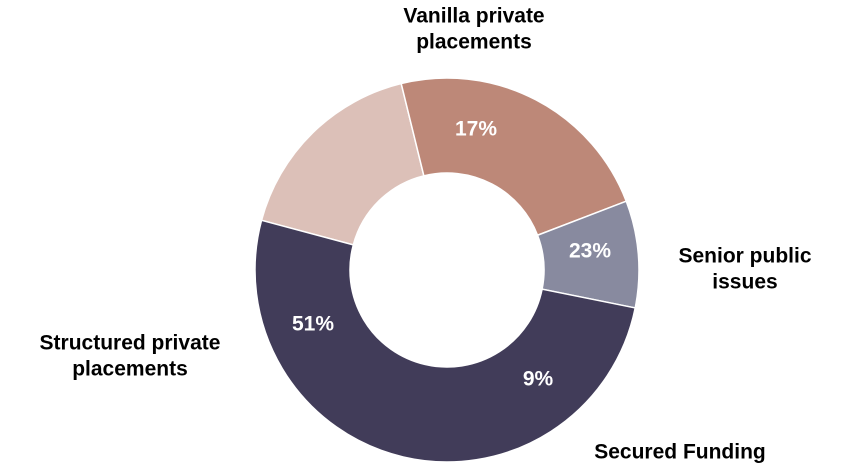 The image size is (847, 467). I want to click on slice-value-label-0: 17%, so click(476, 129).